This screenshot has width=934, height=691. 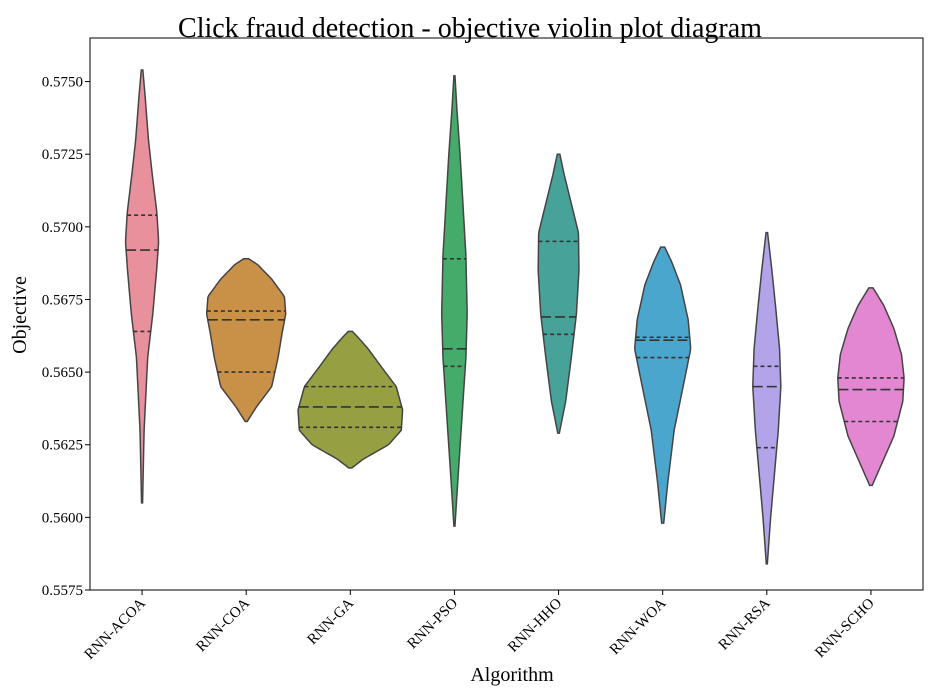 I want to click on violin-rnn-coa, so click(x=246, y=340).